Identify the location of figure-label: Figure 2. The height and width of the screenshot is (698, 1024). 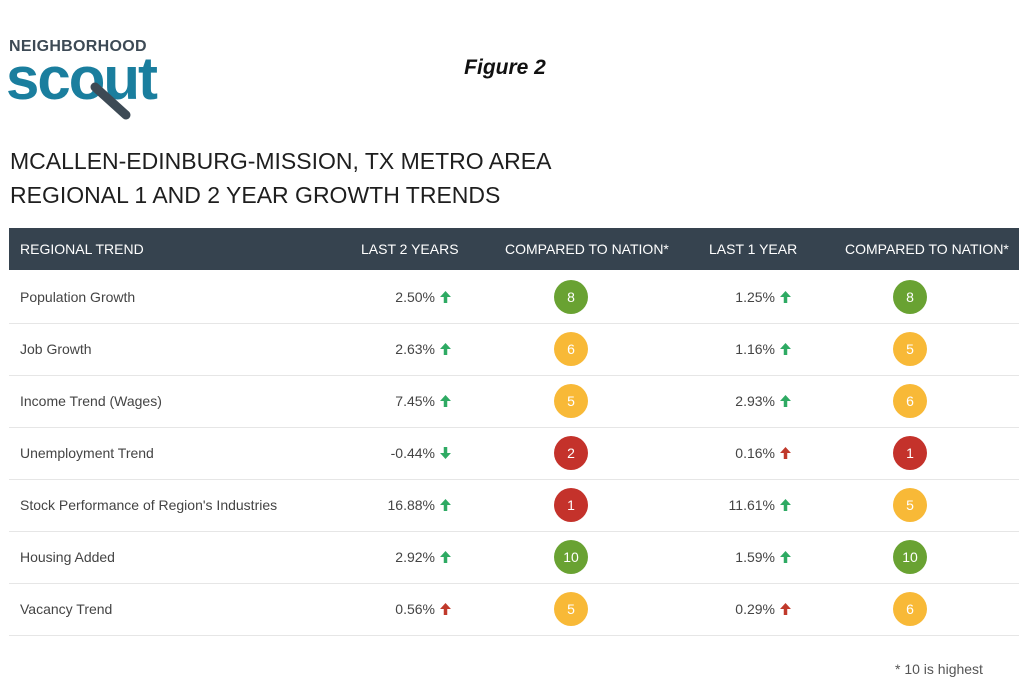
(505, 67).